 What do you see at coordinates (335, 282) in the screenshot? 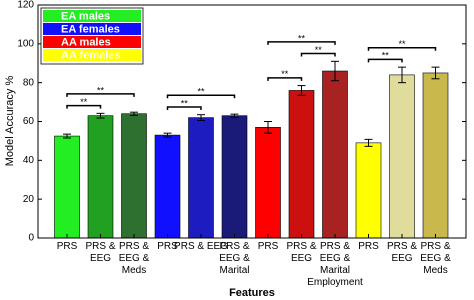
I see `x-tick-label-line: Employment` at bounding box center [335, 282].